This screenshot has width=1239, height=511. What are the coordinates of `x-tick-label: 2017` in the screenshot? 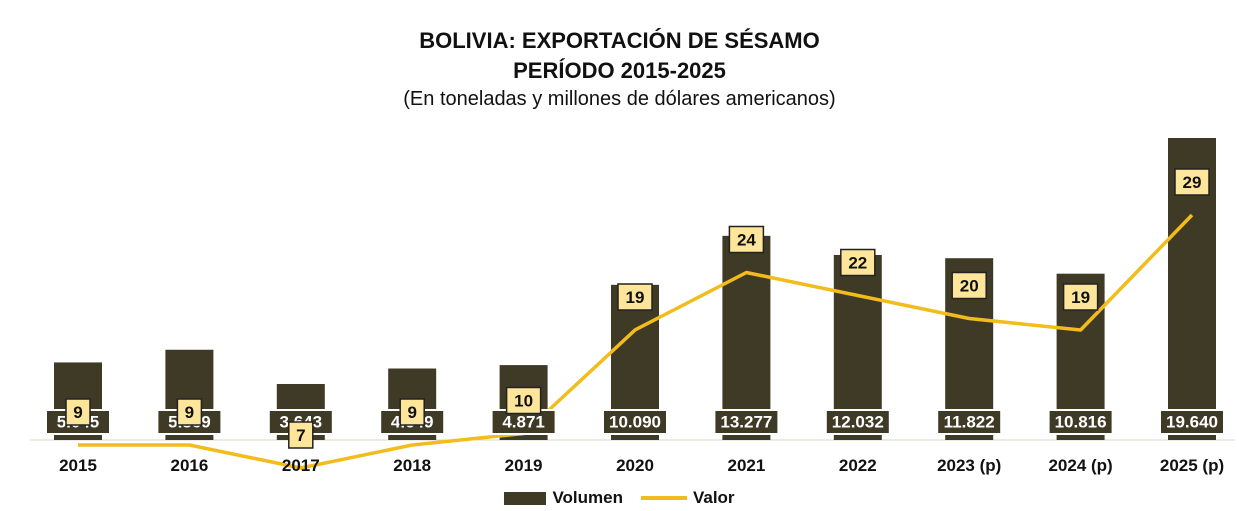 It's located at (301, 465).